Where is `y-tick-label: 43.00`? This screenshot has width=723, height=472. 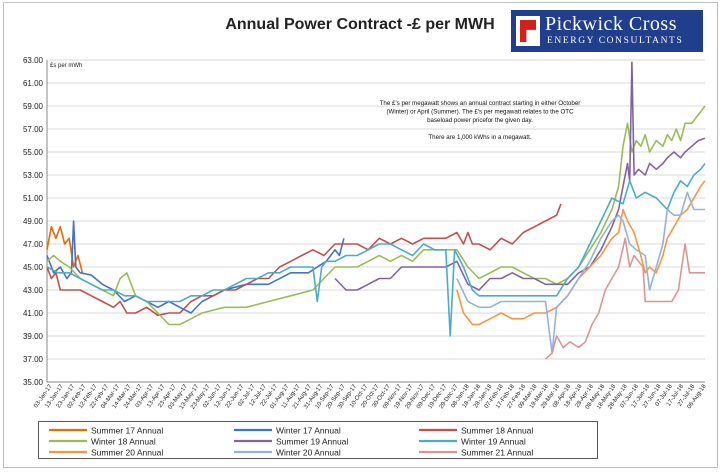 y-tick-label: 43.00 is located at coordinates (33, 290).